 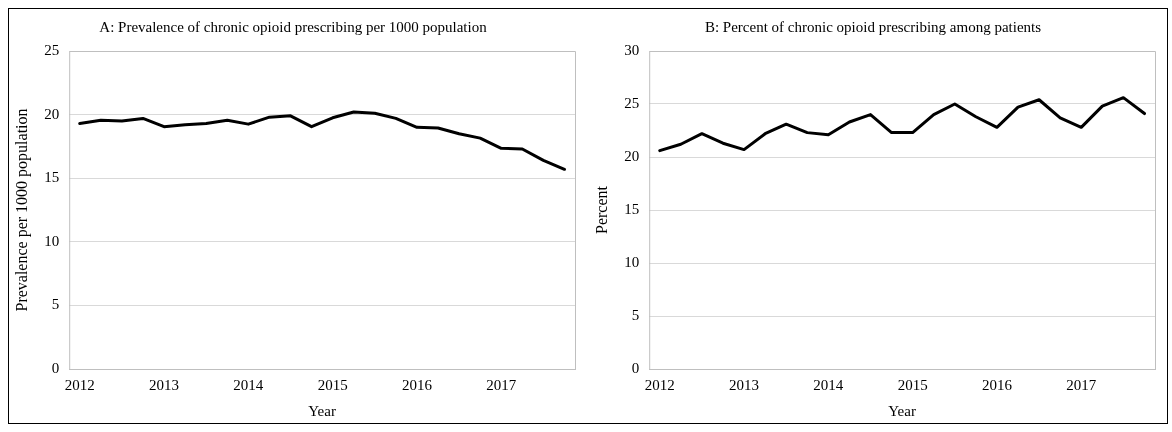 What do you see at coordinates (293, 26) in the screenshot?
I see `chart-title: A: Prevalence of chronic opioid prescribing per 1000 population` at bounding box center [293, 26].